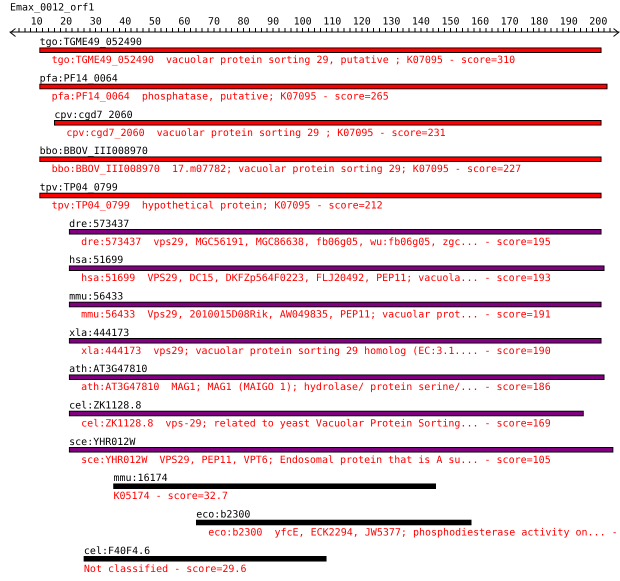  I want to click on x-tick-label: 130, so click(391, 22).